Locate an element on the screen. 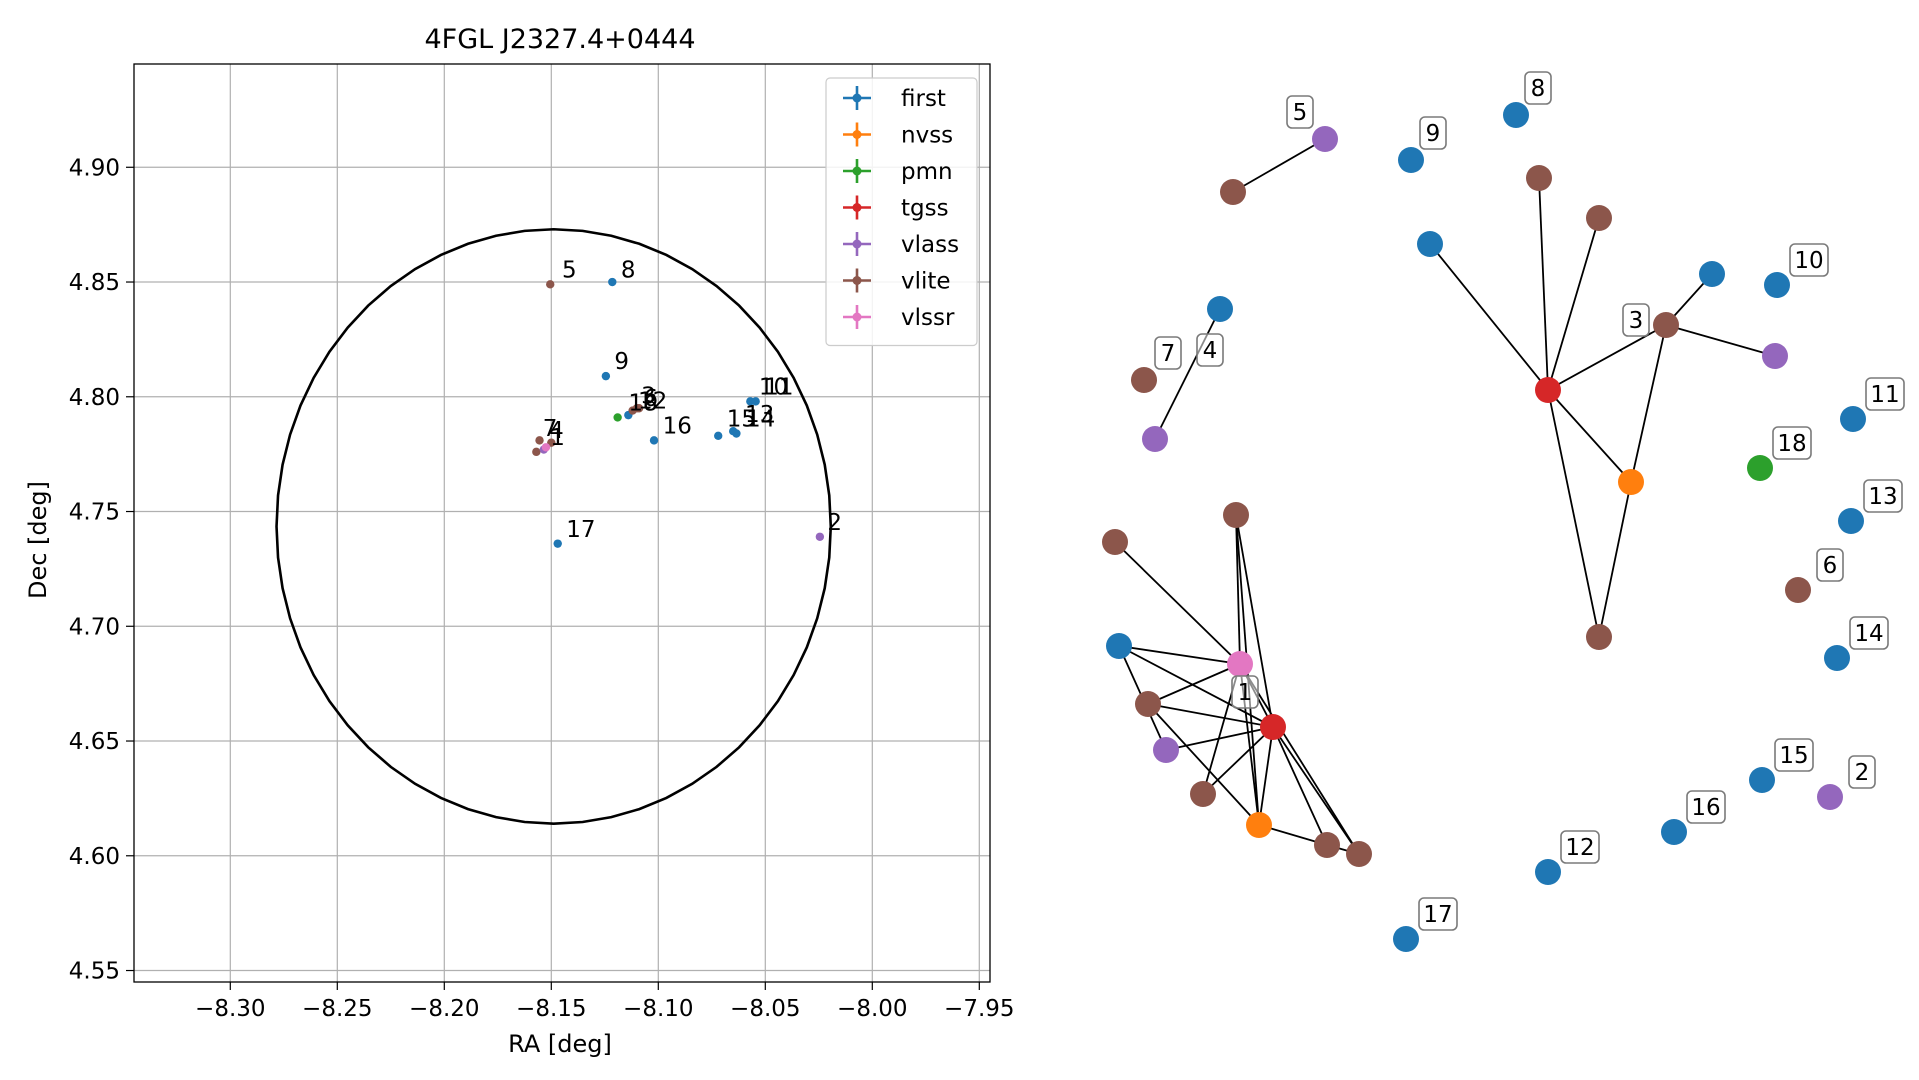 The height and width of the screenshot is (1080, 1919). legend: first nvss pmn tgss vlass vlite vlssr is located at coordinates (901, 212).